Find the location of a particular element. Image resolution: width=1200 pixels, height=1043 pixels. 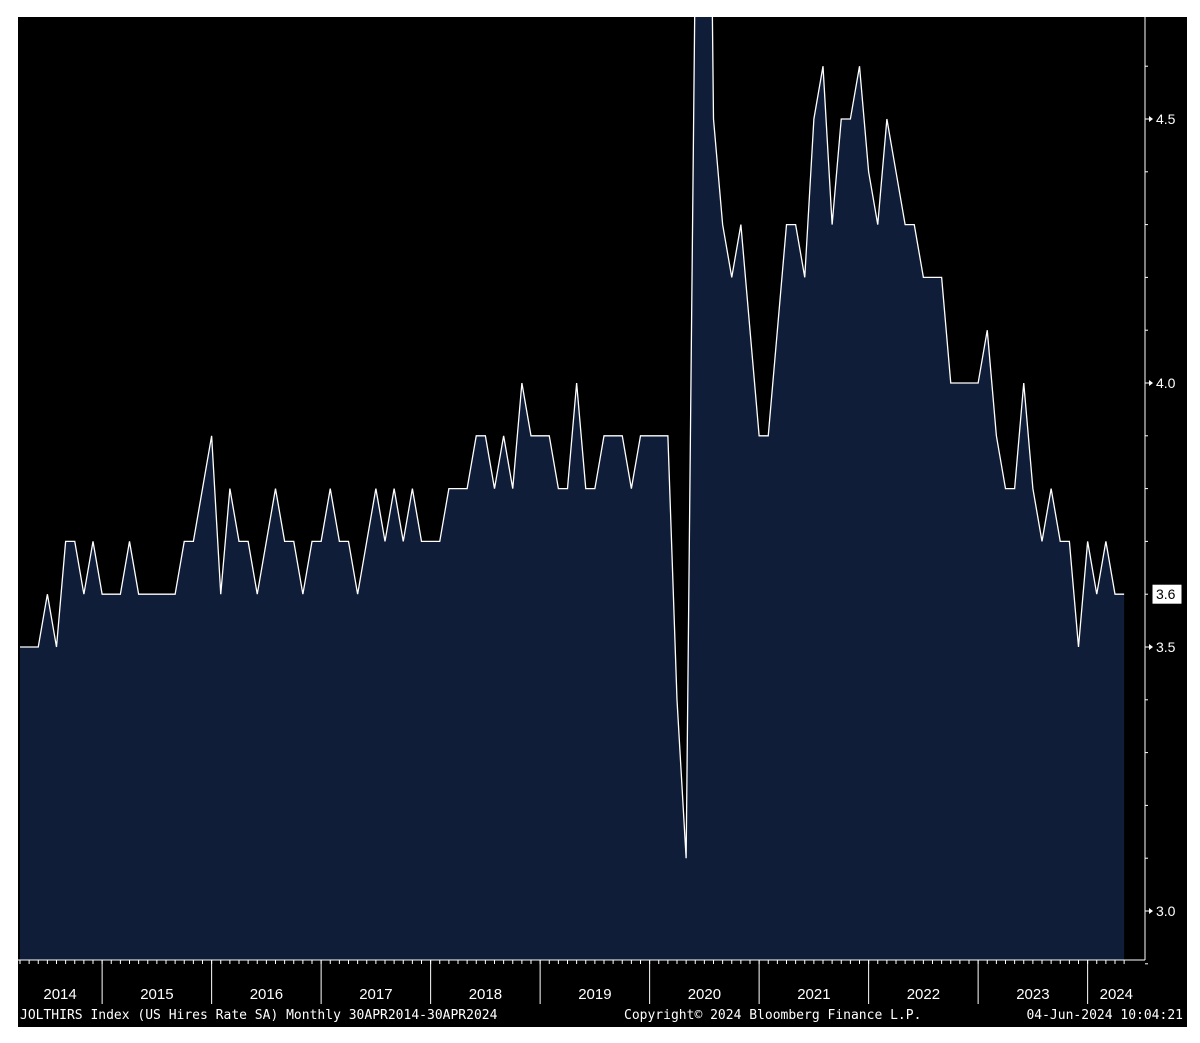

timestamp-label: 04-Jun-2024 10:04:21 is located at coordinates (1104, 1015).